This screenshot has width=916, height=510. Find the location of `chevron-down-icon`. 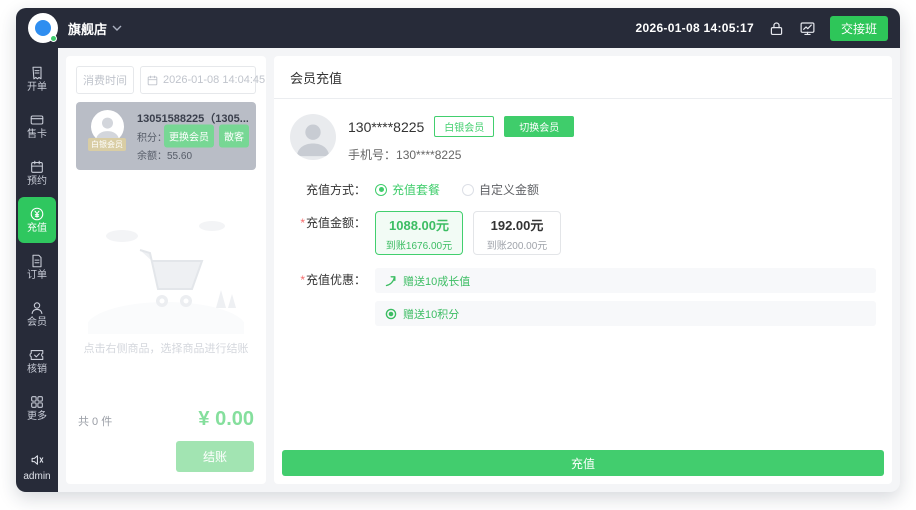

chevron-down-icon is located at coordinates (117, 28).